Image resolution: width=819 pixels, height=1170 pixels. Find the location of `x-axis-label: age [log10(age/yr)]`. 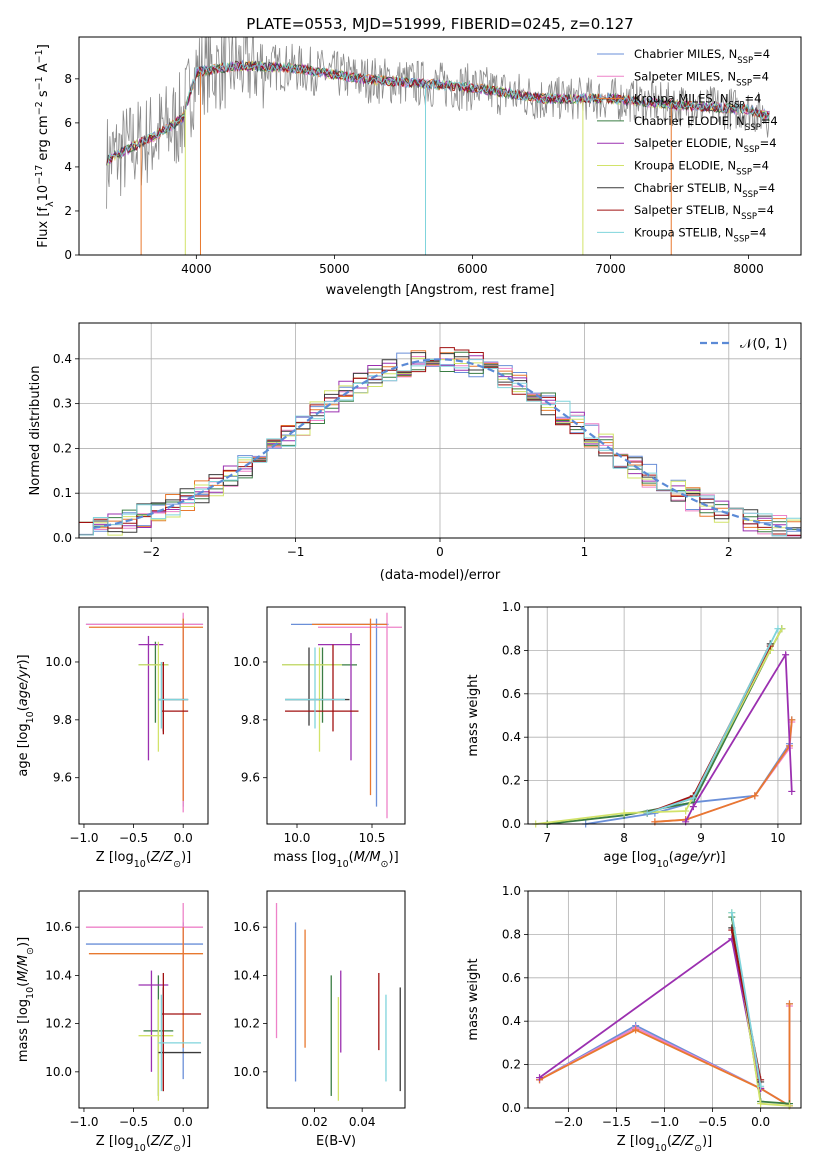

x-axis-label: age [log10(age/yr)] is located at coordinates (664, 860).